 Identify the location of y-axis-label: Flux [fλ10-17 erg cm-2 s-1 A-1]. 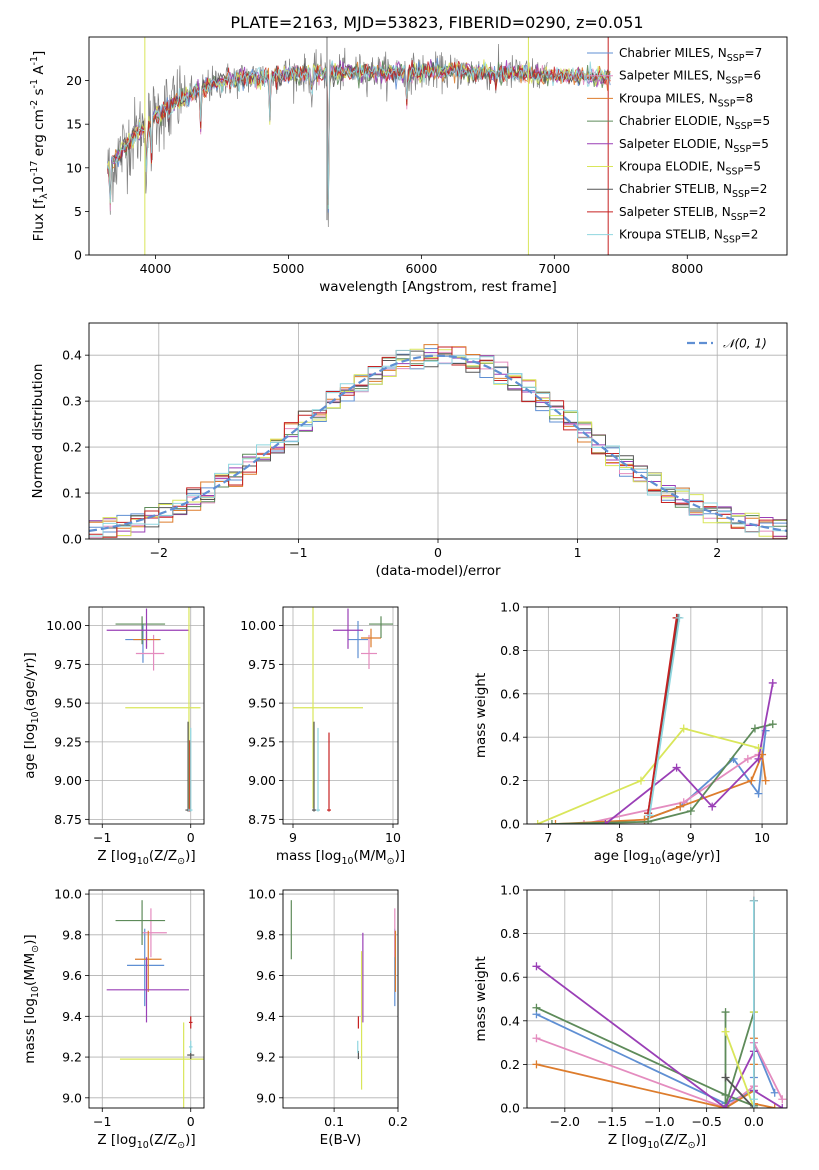
(39, 146).